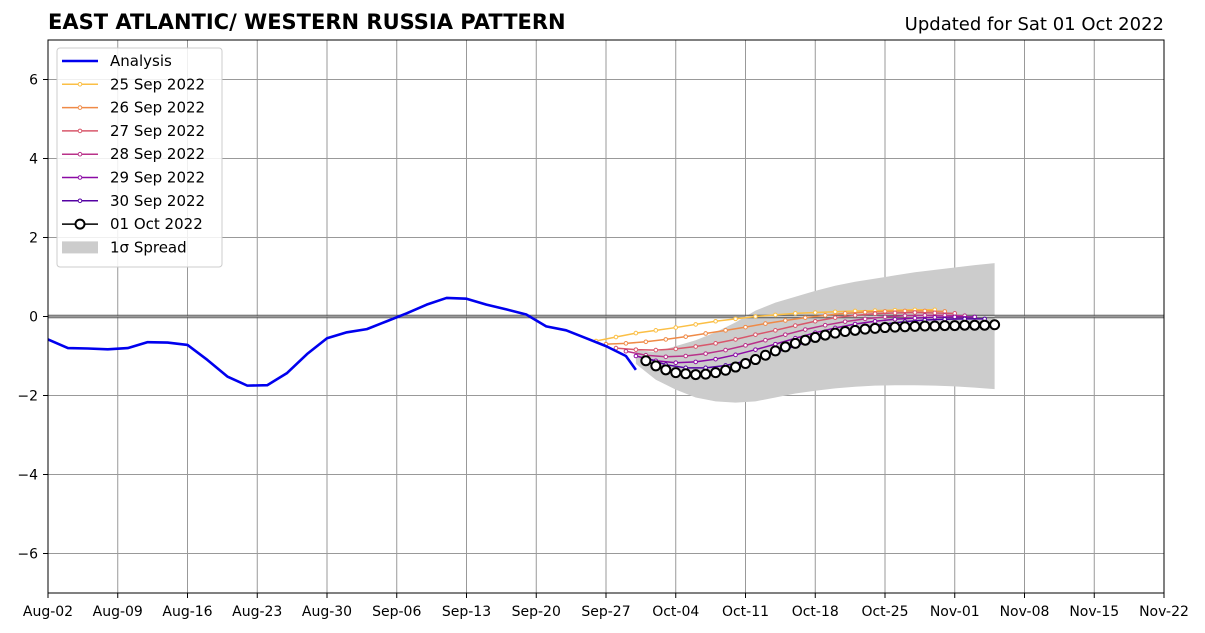 This screenshot has width=1205, height=633. What do you see at coordinates (1034, 24) in the screenshot?
I see `updated-label: Updated for Sat 01 Oct 2022` at bounding box center [1034, 24].